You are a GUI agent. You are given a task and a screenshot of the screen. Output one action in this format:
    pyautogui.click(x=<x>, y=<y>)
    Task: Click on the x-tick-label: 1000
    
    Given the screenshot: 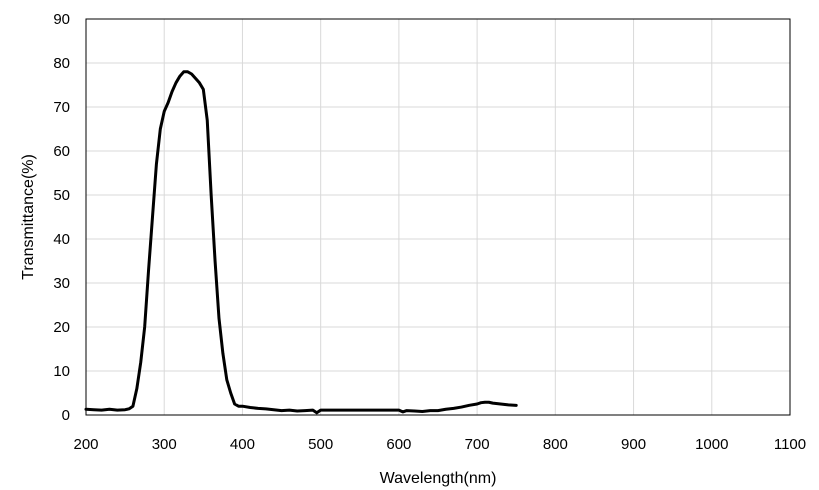 What is the action you would take?
    pyautogui.click(x=711, y=444)
    